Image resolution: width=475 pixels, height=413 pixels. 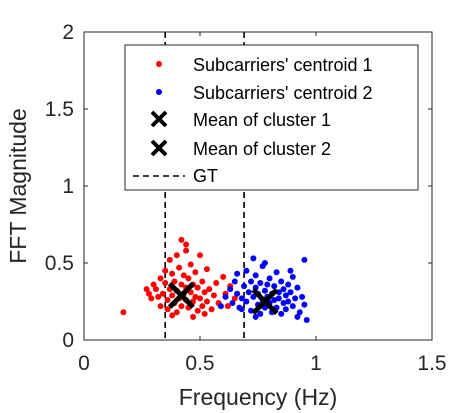 What do you see at coordinates (262, 149) in the screenshot?
I see `legend-label-mean-2: Mean of cluster 2` at bounding box center [262, 149].